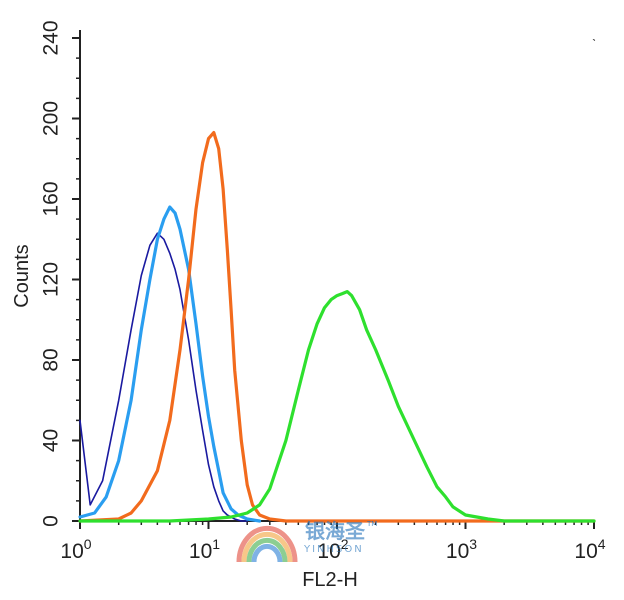 This screenshot has width=624, height=600. I want to click on watermark-logo: 银海圣 YINHSON TM, so click(306, 541).